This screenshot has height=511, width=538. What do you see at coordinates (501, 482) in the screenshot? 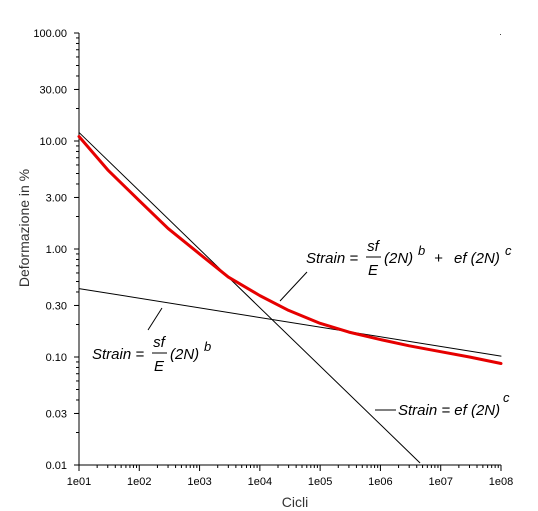
I see `x-tick-label: 1e08` at bounding box center [501, 482].